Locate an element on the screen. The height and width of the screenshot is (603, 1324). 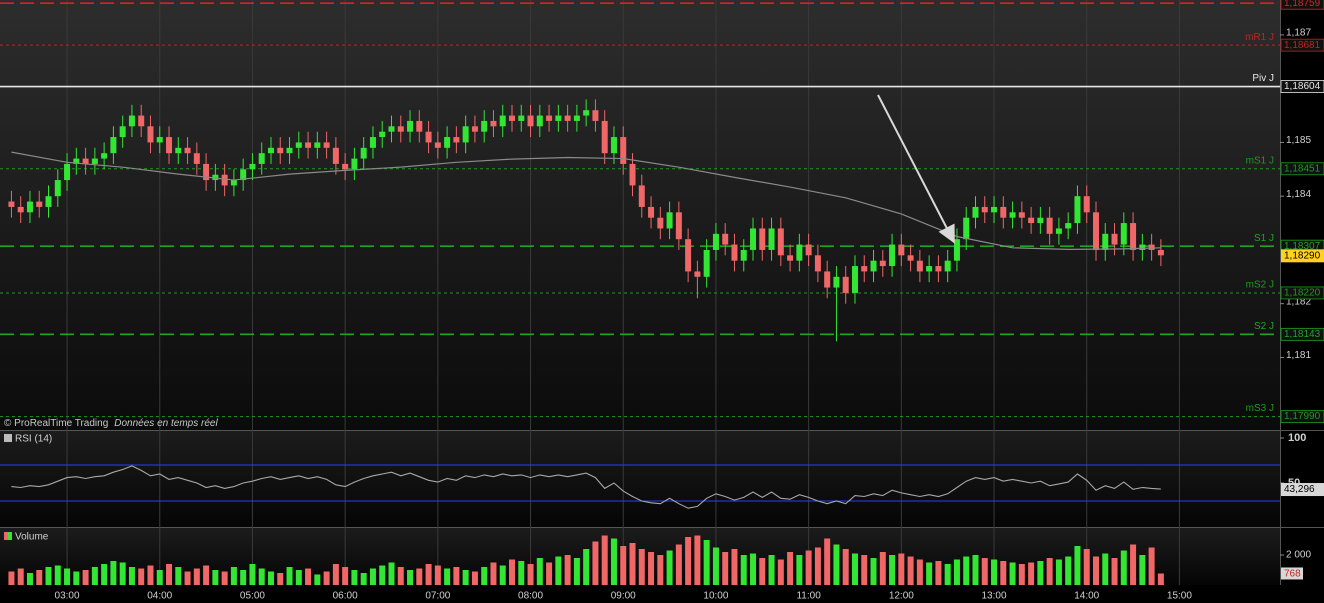
rsi-tick-label: 100 is located at coordinates (1297, 438).